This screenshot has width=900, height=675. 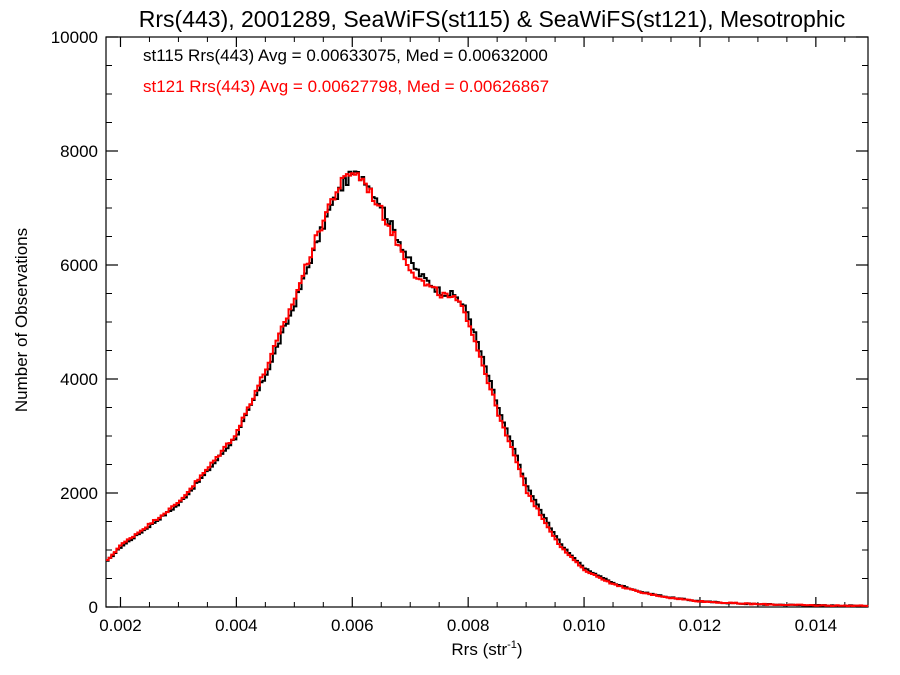 I want to click on y-axis-label: Number of Observations, so click(x=21, y=320).